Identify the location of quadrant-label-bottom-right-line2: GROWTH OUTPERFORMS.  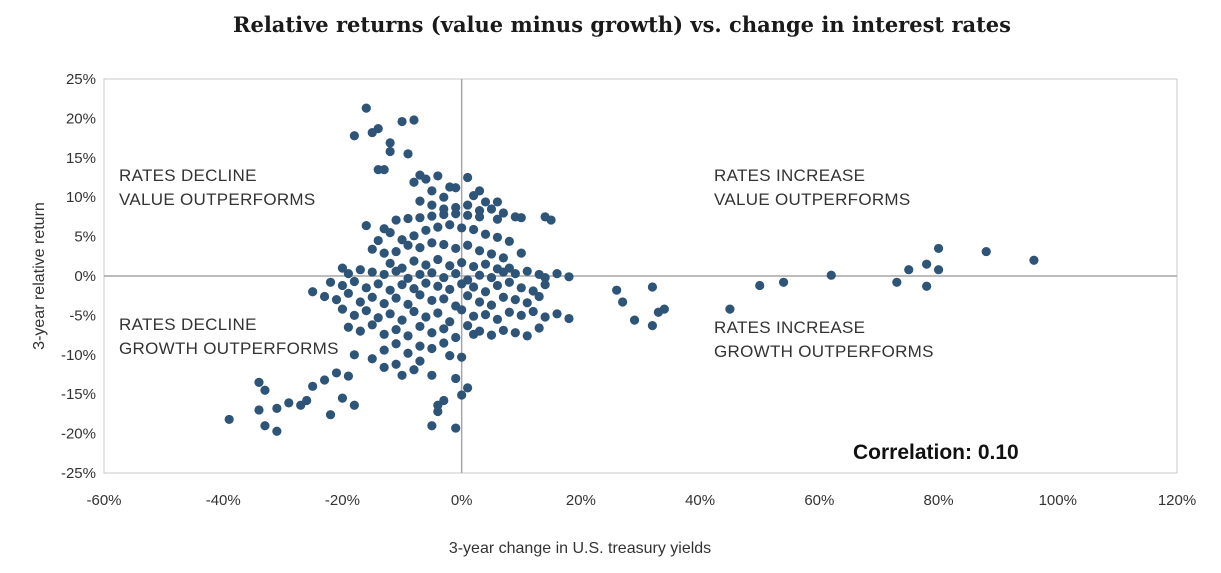
(824, 351).